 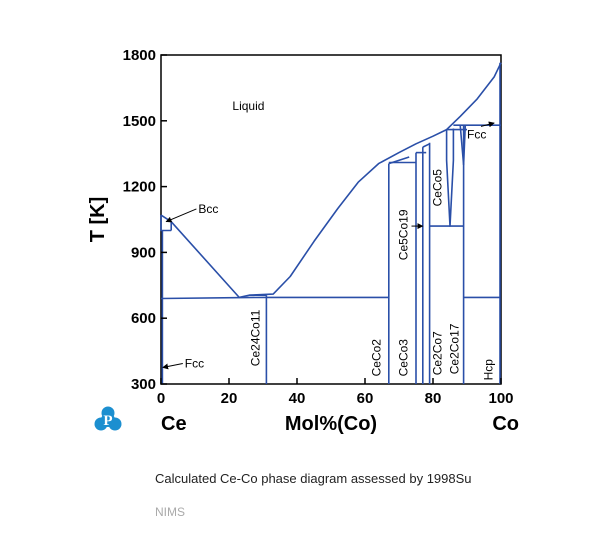 What do you see at coordinates (174, 424) in the screenshot?
I see `left-element-label: Ce` at bounding box center [174, 424].